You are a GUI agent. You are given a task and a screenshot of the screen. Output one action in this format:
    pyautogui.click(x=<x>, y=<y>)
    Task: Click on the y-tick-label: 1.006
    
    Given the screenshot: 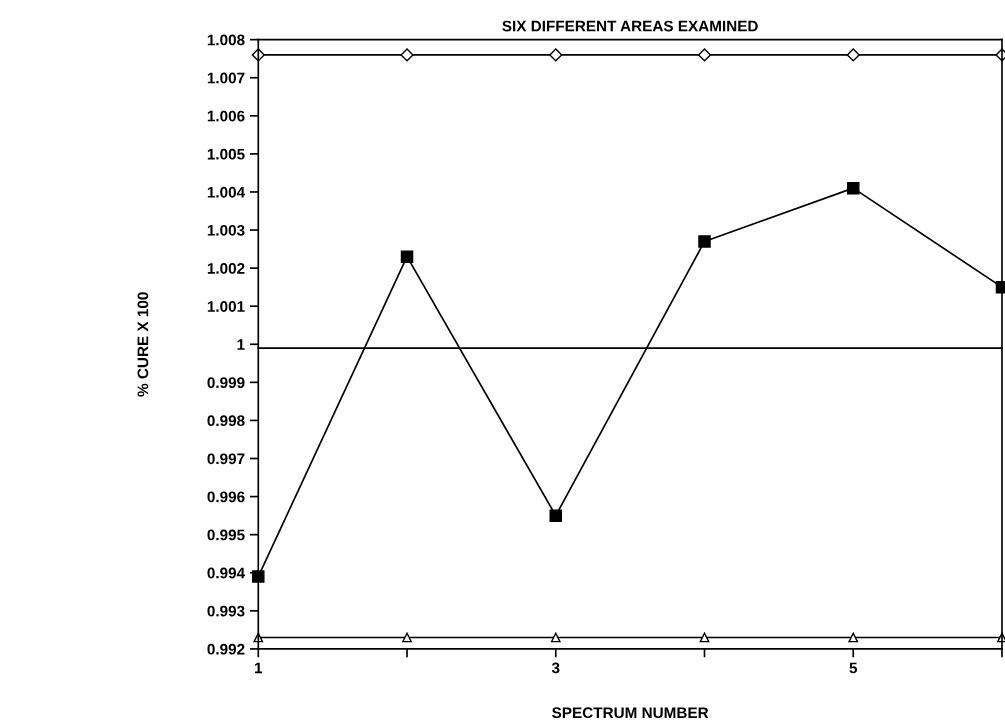 What is the action you would take?
    pyautogui.click(x=226, y=116)
    